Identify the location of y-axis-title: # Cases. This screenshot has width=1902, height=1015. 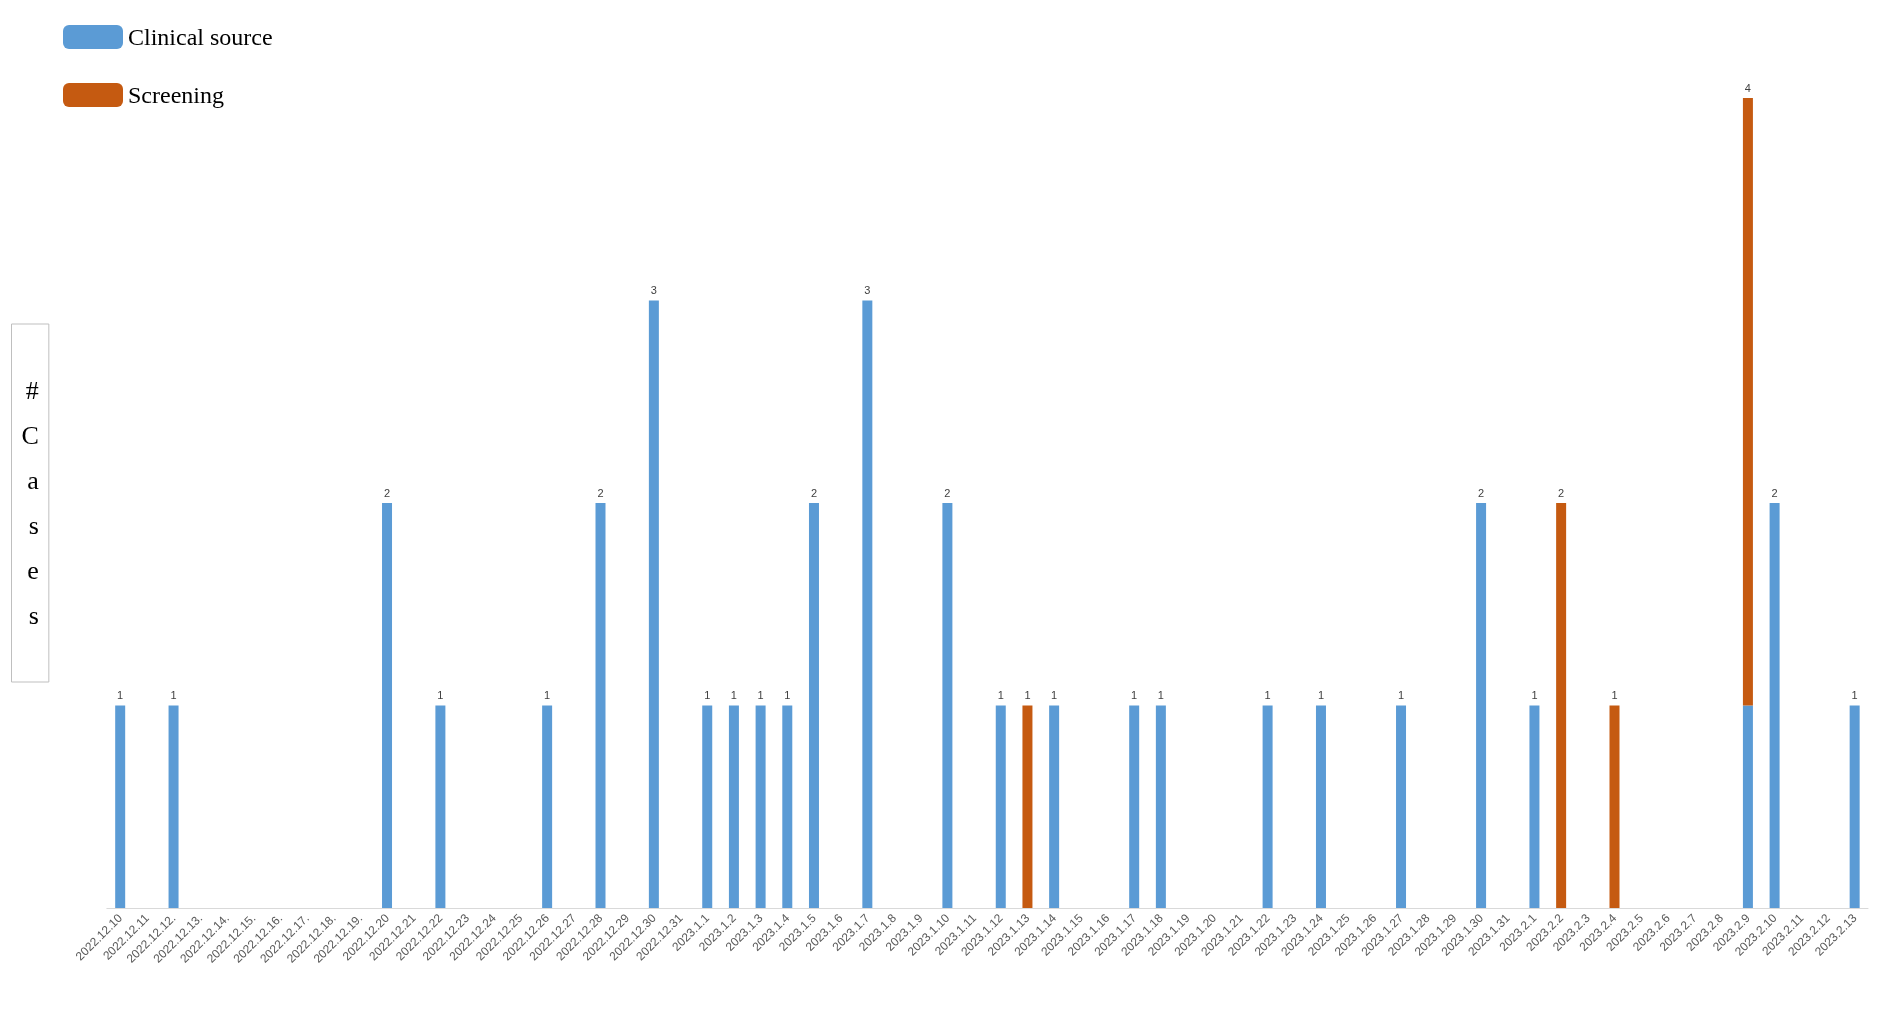
(30, 503).